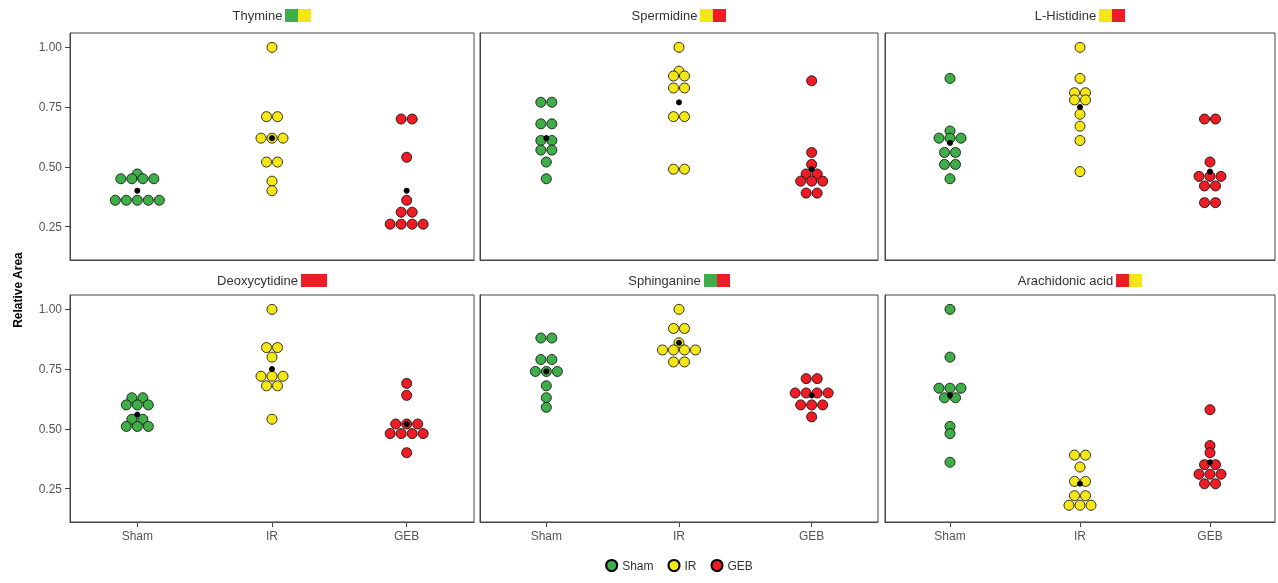 The height and width of the screenshot is (583, 1278). What do you see at coordinates (18, 290) in the screenshot?
I see `y-axis-title: Relative Area` at bounding box center [18, 290].